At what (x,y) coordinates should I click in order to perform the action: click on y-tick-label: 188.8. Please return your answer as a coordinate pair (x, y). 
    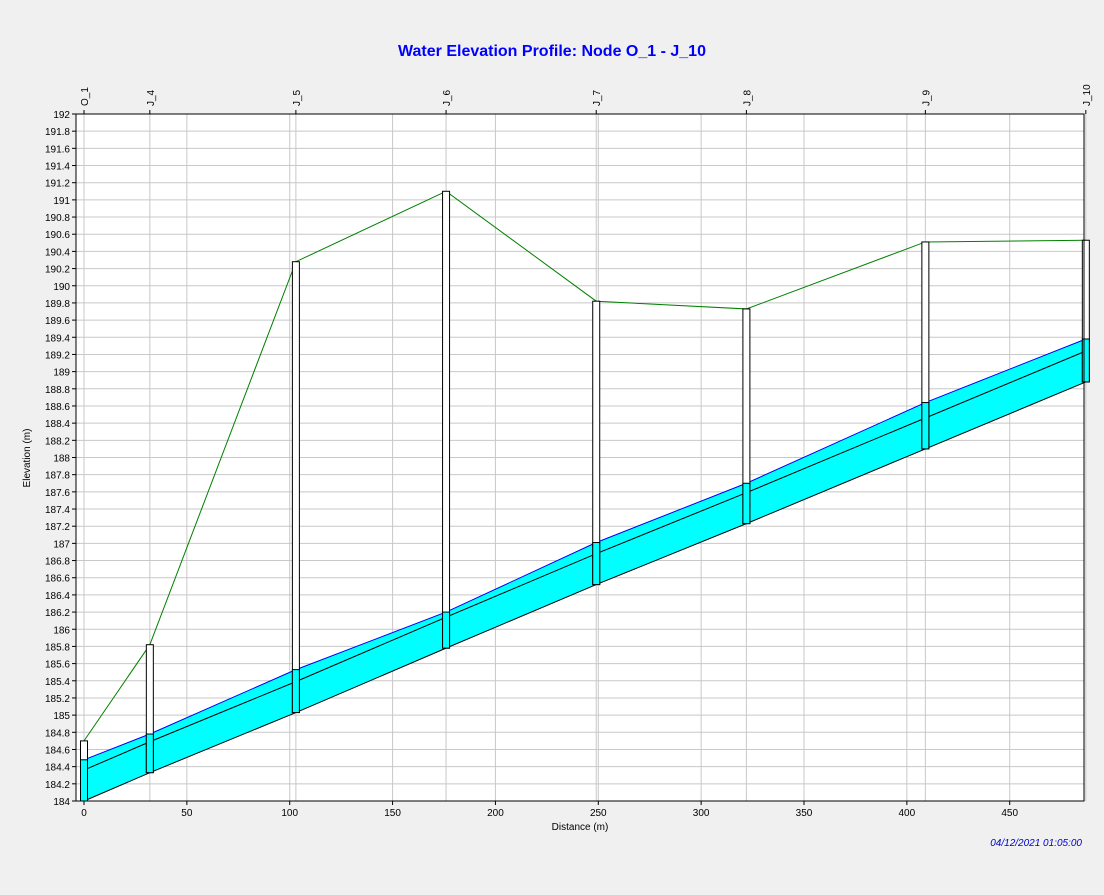
    Looking at the image, I should click on (57, 390).